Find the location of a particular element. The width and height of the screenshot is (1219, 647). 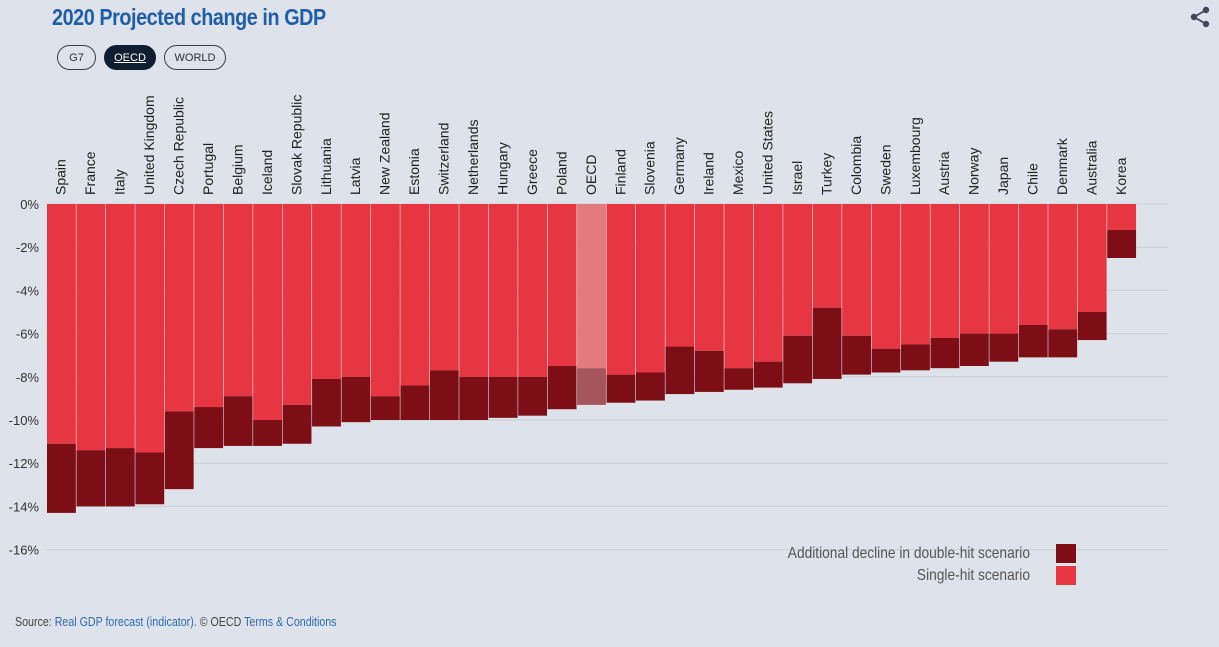

y-tick-label: -8% is located at coordinates (28, 377).